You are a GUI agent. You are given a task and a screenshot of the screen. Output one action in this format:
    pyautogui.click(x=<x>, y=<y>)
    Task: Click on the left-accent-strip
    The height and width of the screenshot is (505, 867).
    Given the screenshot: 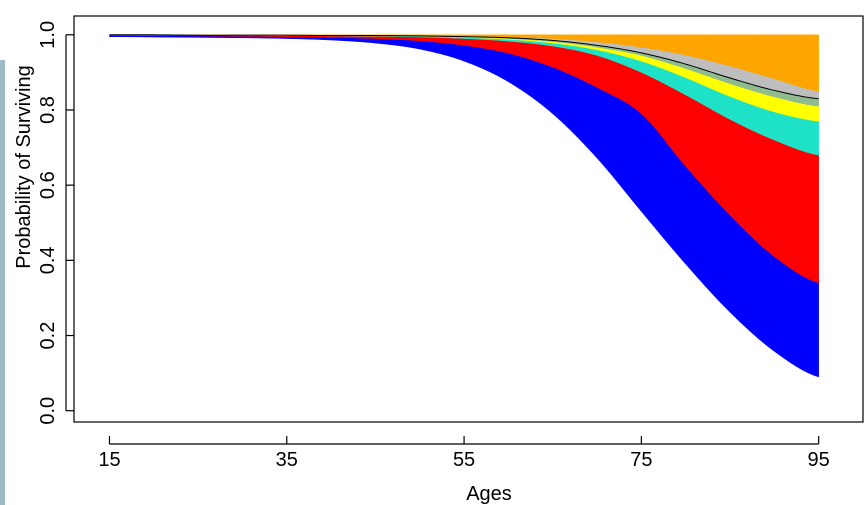 What is the action you would take?
    pyautogui.click(x=2, y=282)
    